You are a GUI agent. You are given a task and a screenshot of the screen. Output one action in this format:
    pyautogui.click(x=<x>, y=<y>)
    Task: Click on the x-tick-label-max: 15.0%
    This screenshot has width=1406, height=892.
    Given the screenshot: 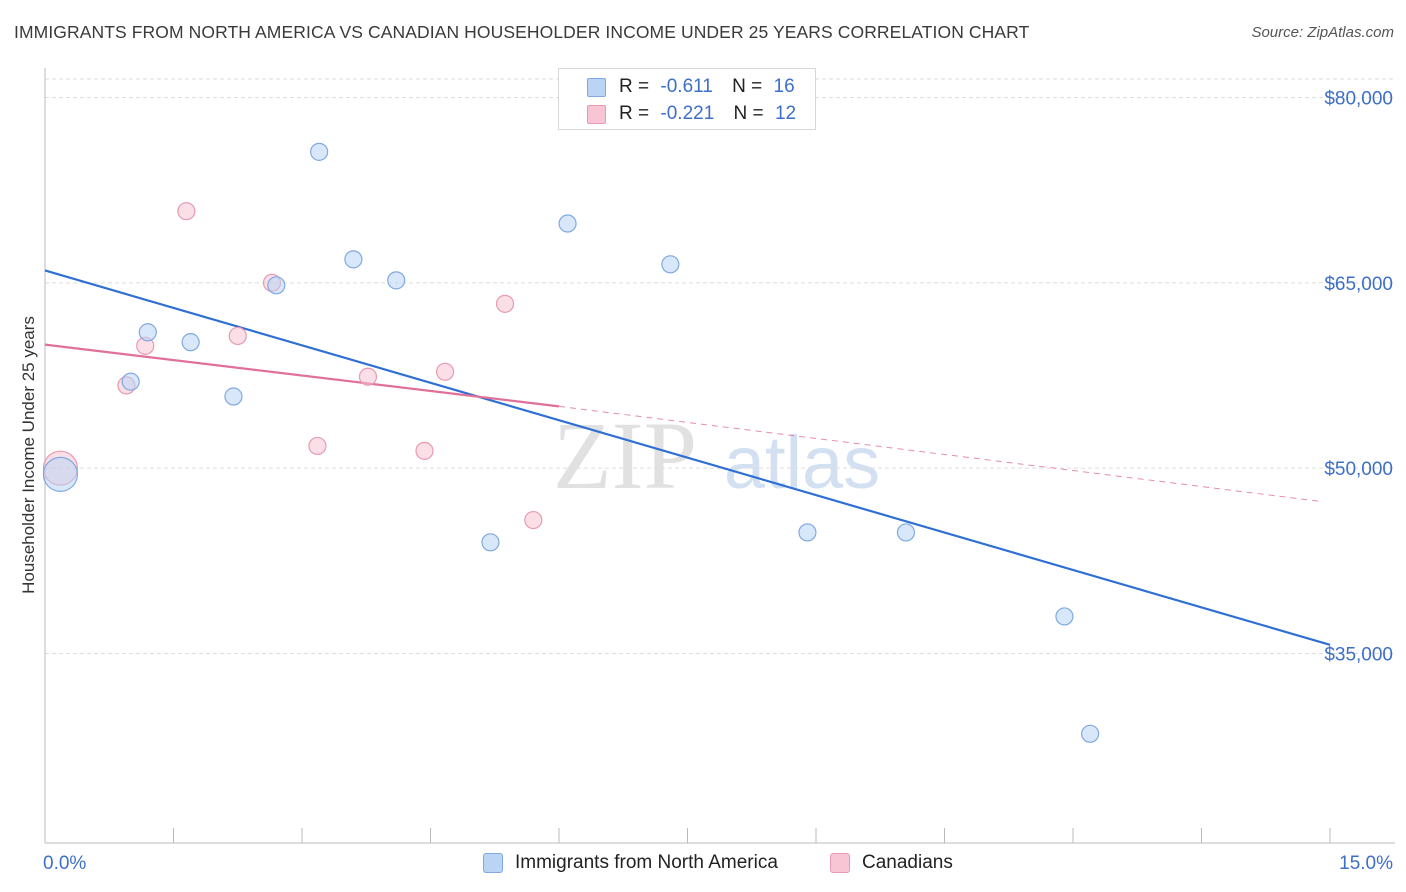 What is the action you would take?
    pyautogui.click(x=1366, y=863)
    